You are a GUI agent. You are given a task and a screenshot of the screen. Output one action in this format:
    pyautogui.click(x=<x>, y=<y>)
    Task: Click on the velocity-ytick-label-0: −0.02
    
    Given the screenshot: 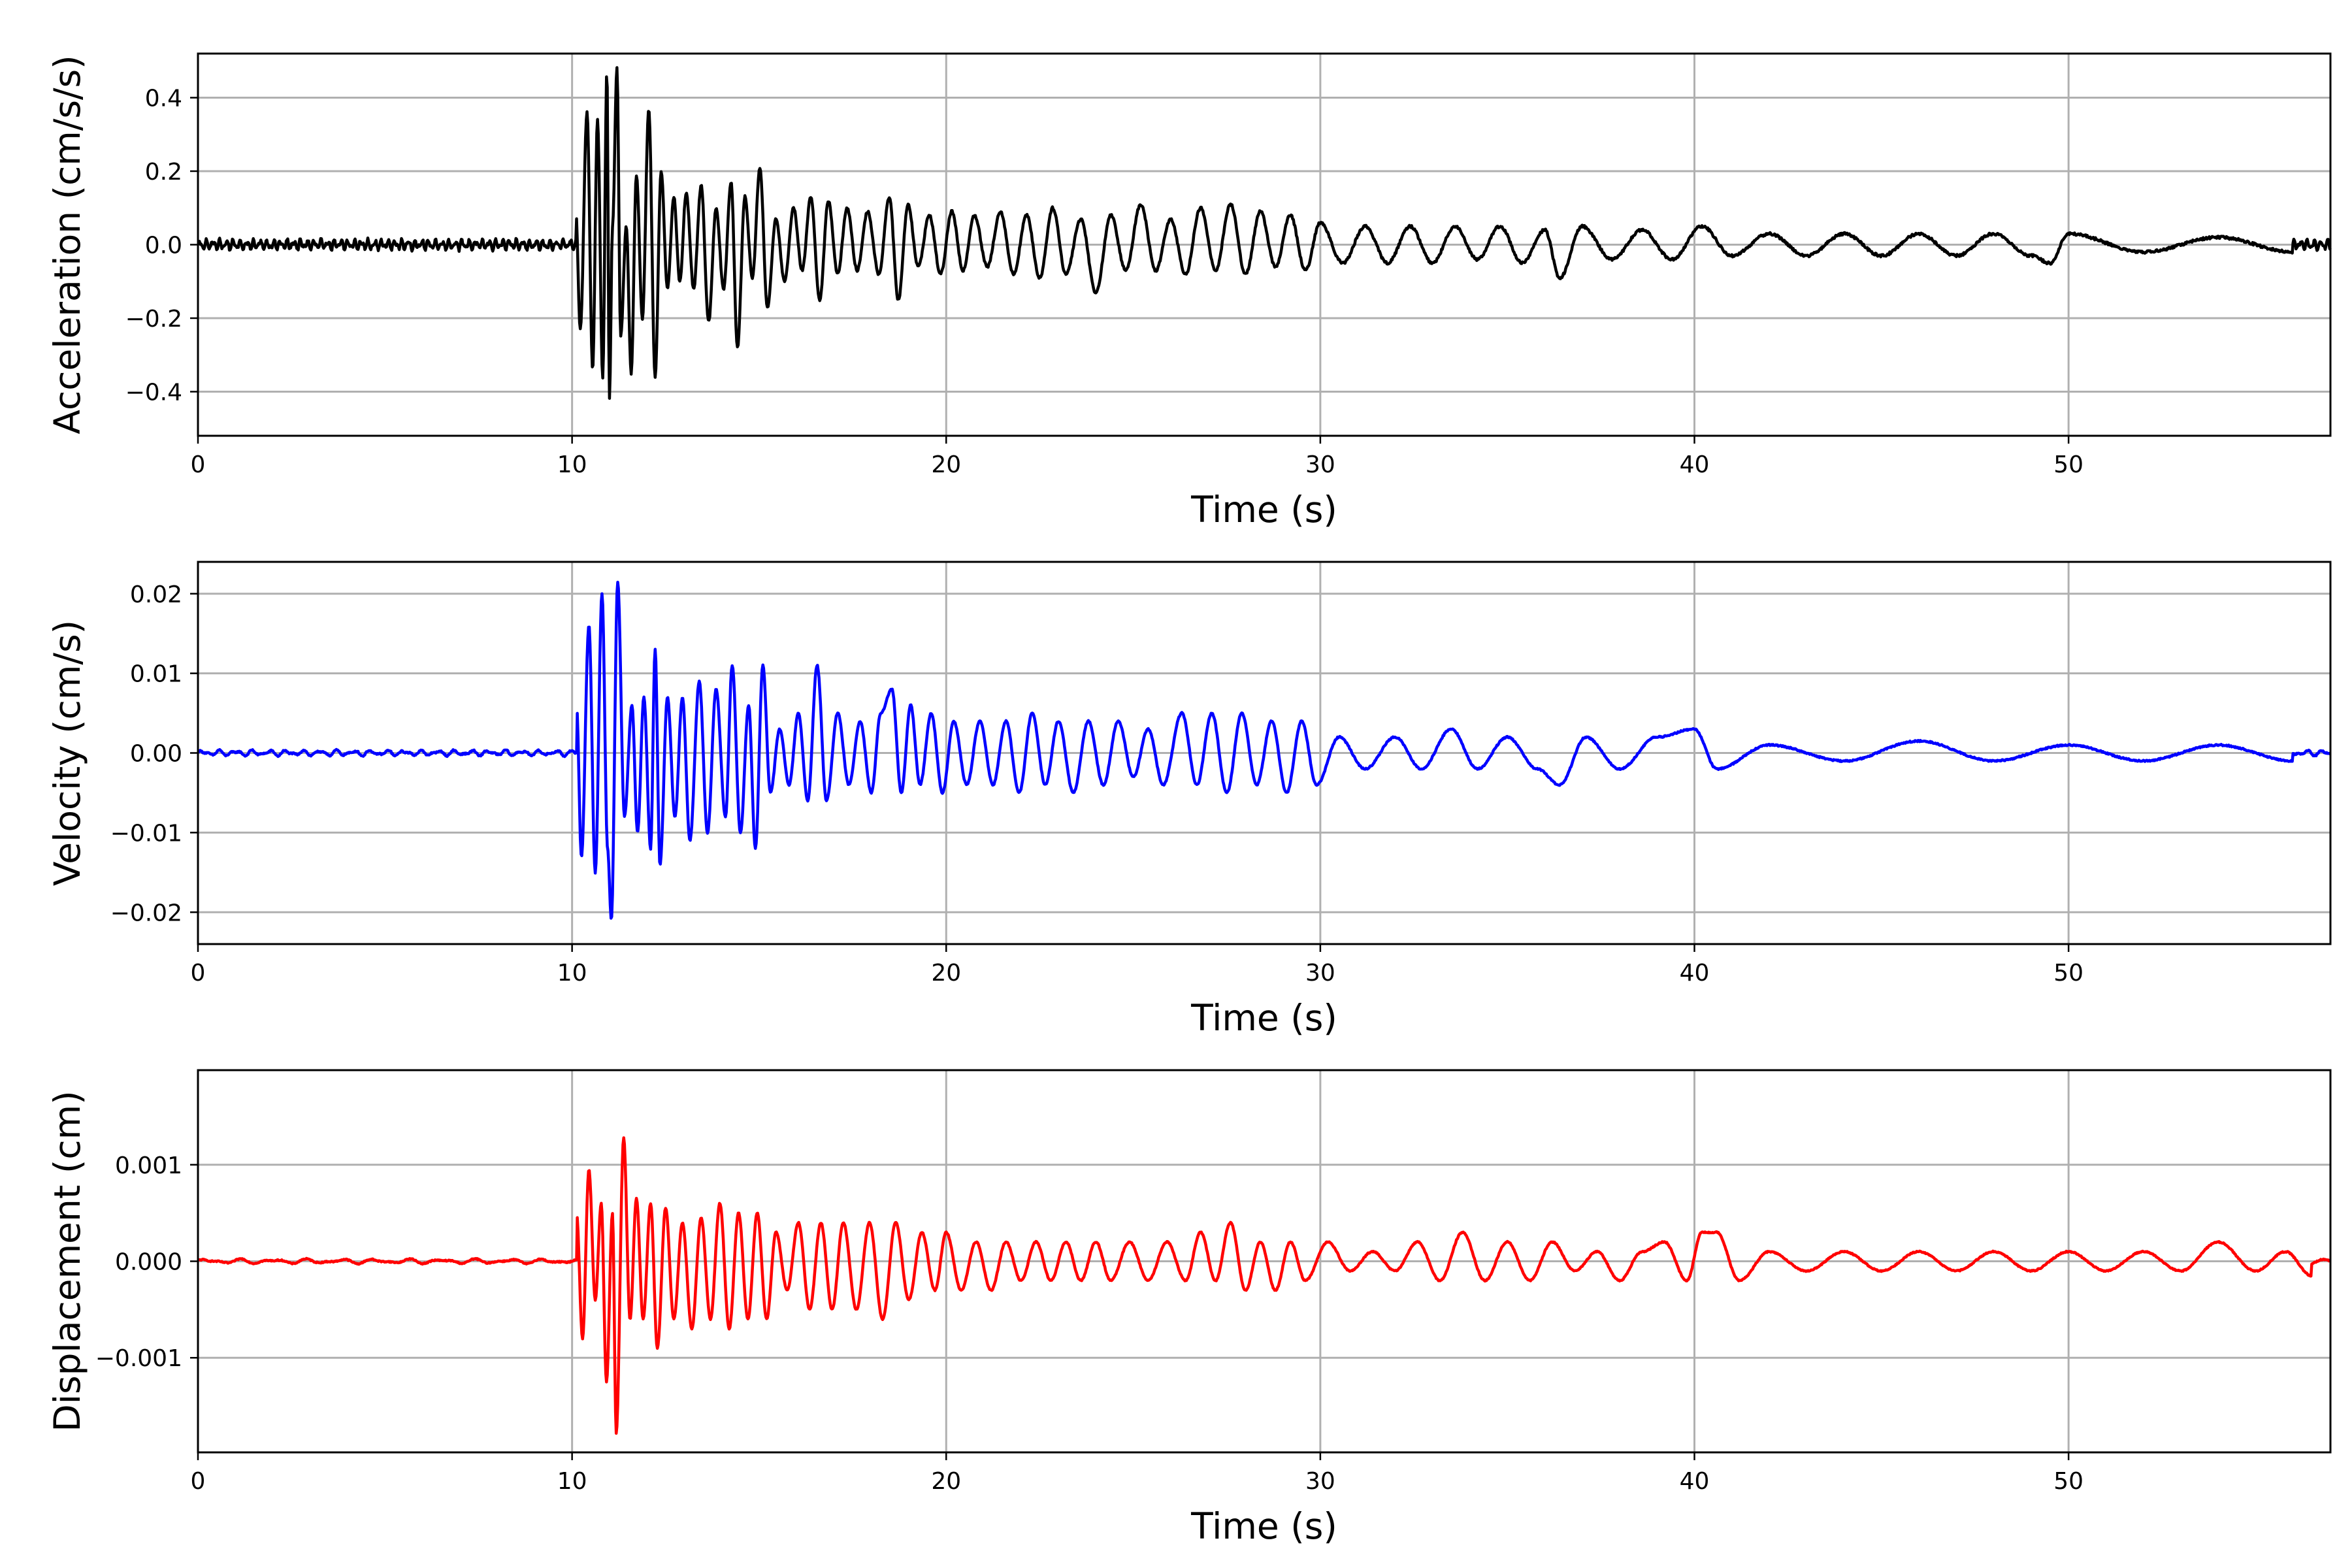 What is the action you would take?
    pyautogui.click(x=146, y=913)
    